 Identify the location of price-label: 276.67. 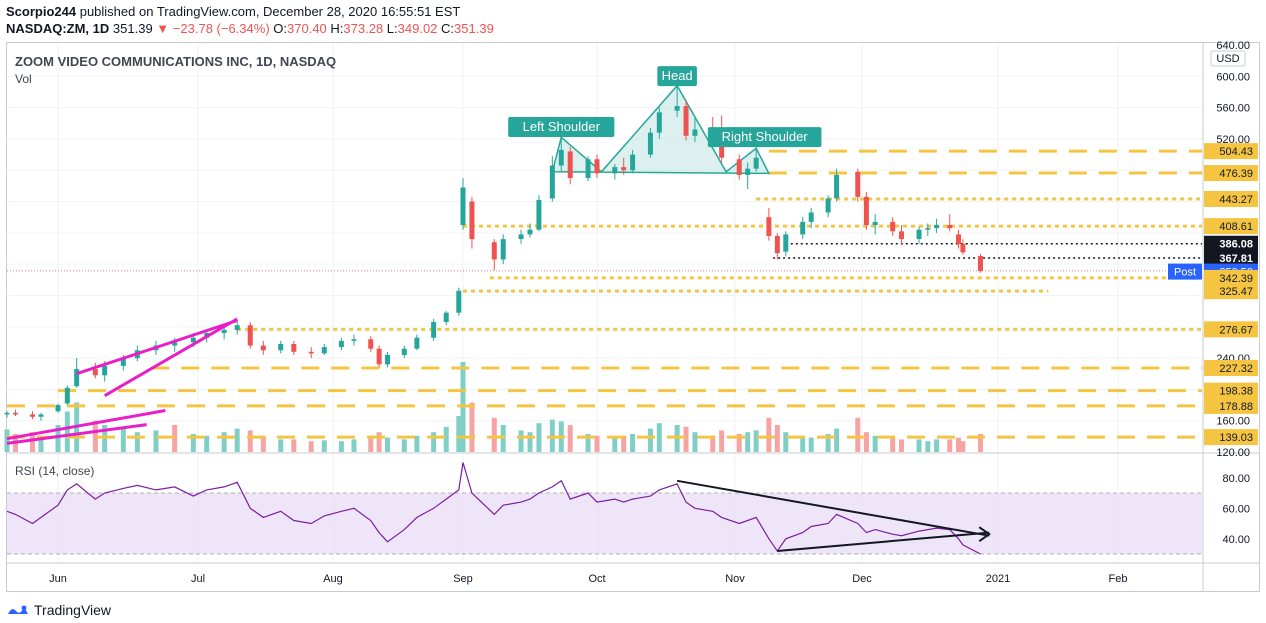
(1236, 330).